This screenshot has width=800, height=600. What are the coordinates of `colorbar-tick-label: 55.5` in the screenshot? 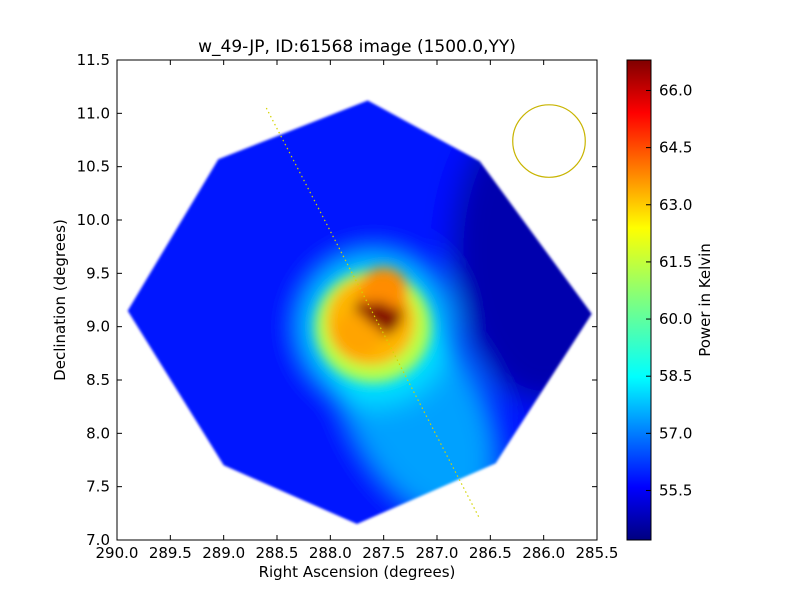 It's located at (675, 490).